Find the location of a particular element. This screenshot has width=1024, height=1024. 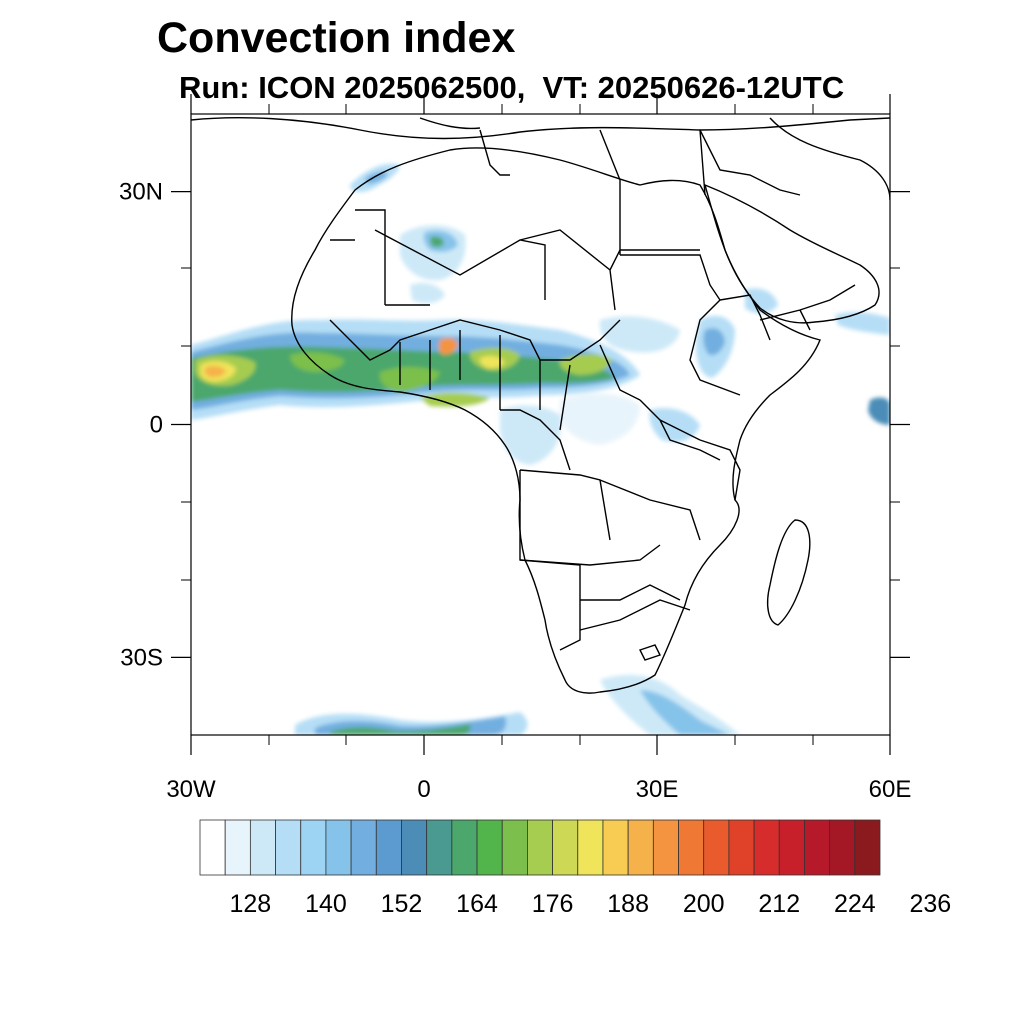

colorbar-label-8: 224 is located at coordinates (855, 904).